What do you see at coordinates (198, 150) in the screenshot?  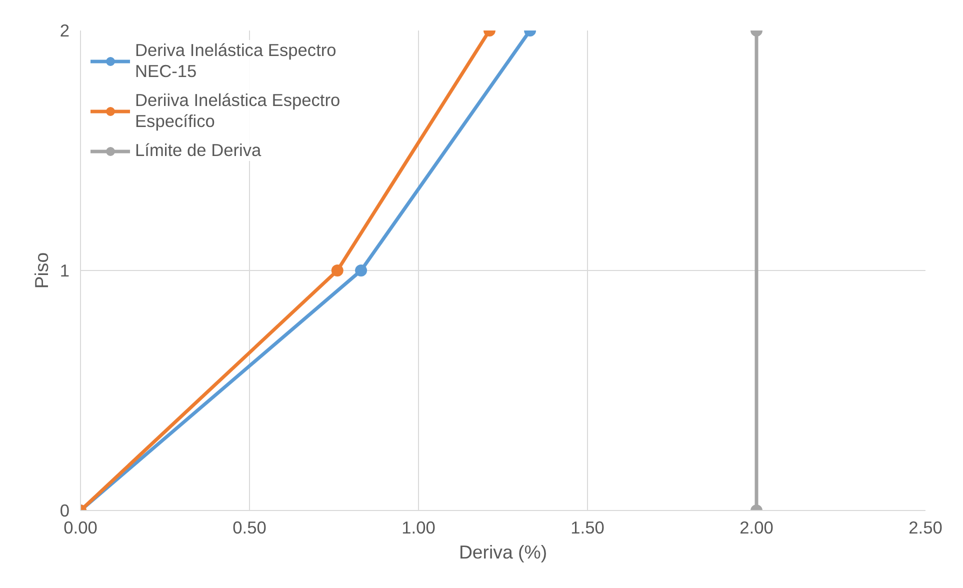 I see `legend-label: Límite de Deriva` at bounding box center [198, 150].